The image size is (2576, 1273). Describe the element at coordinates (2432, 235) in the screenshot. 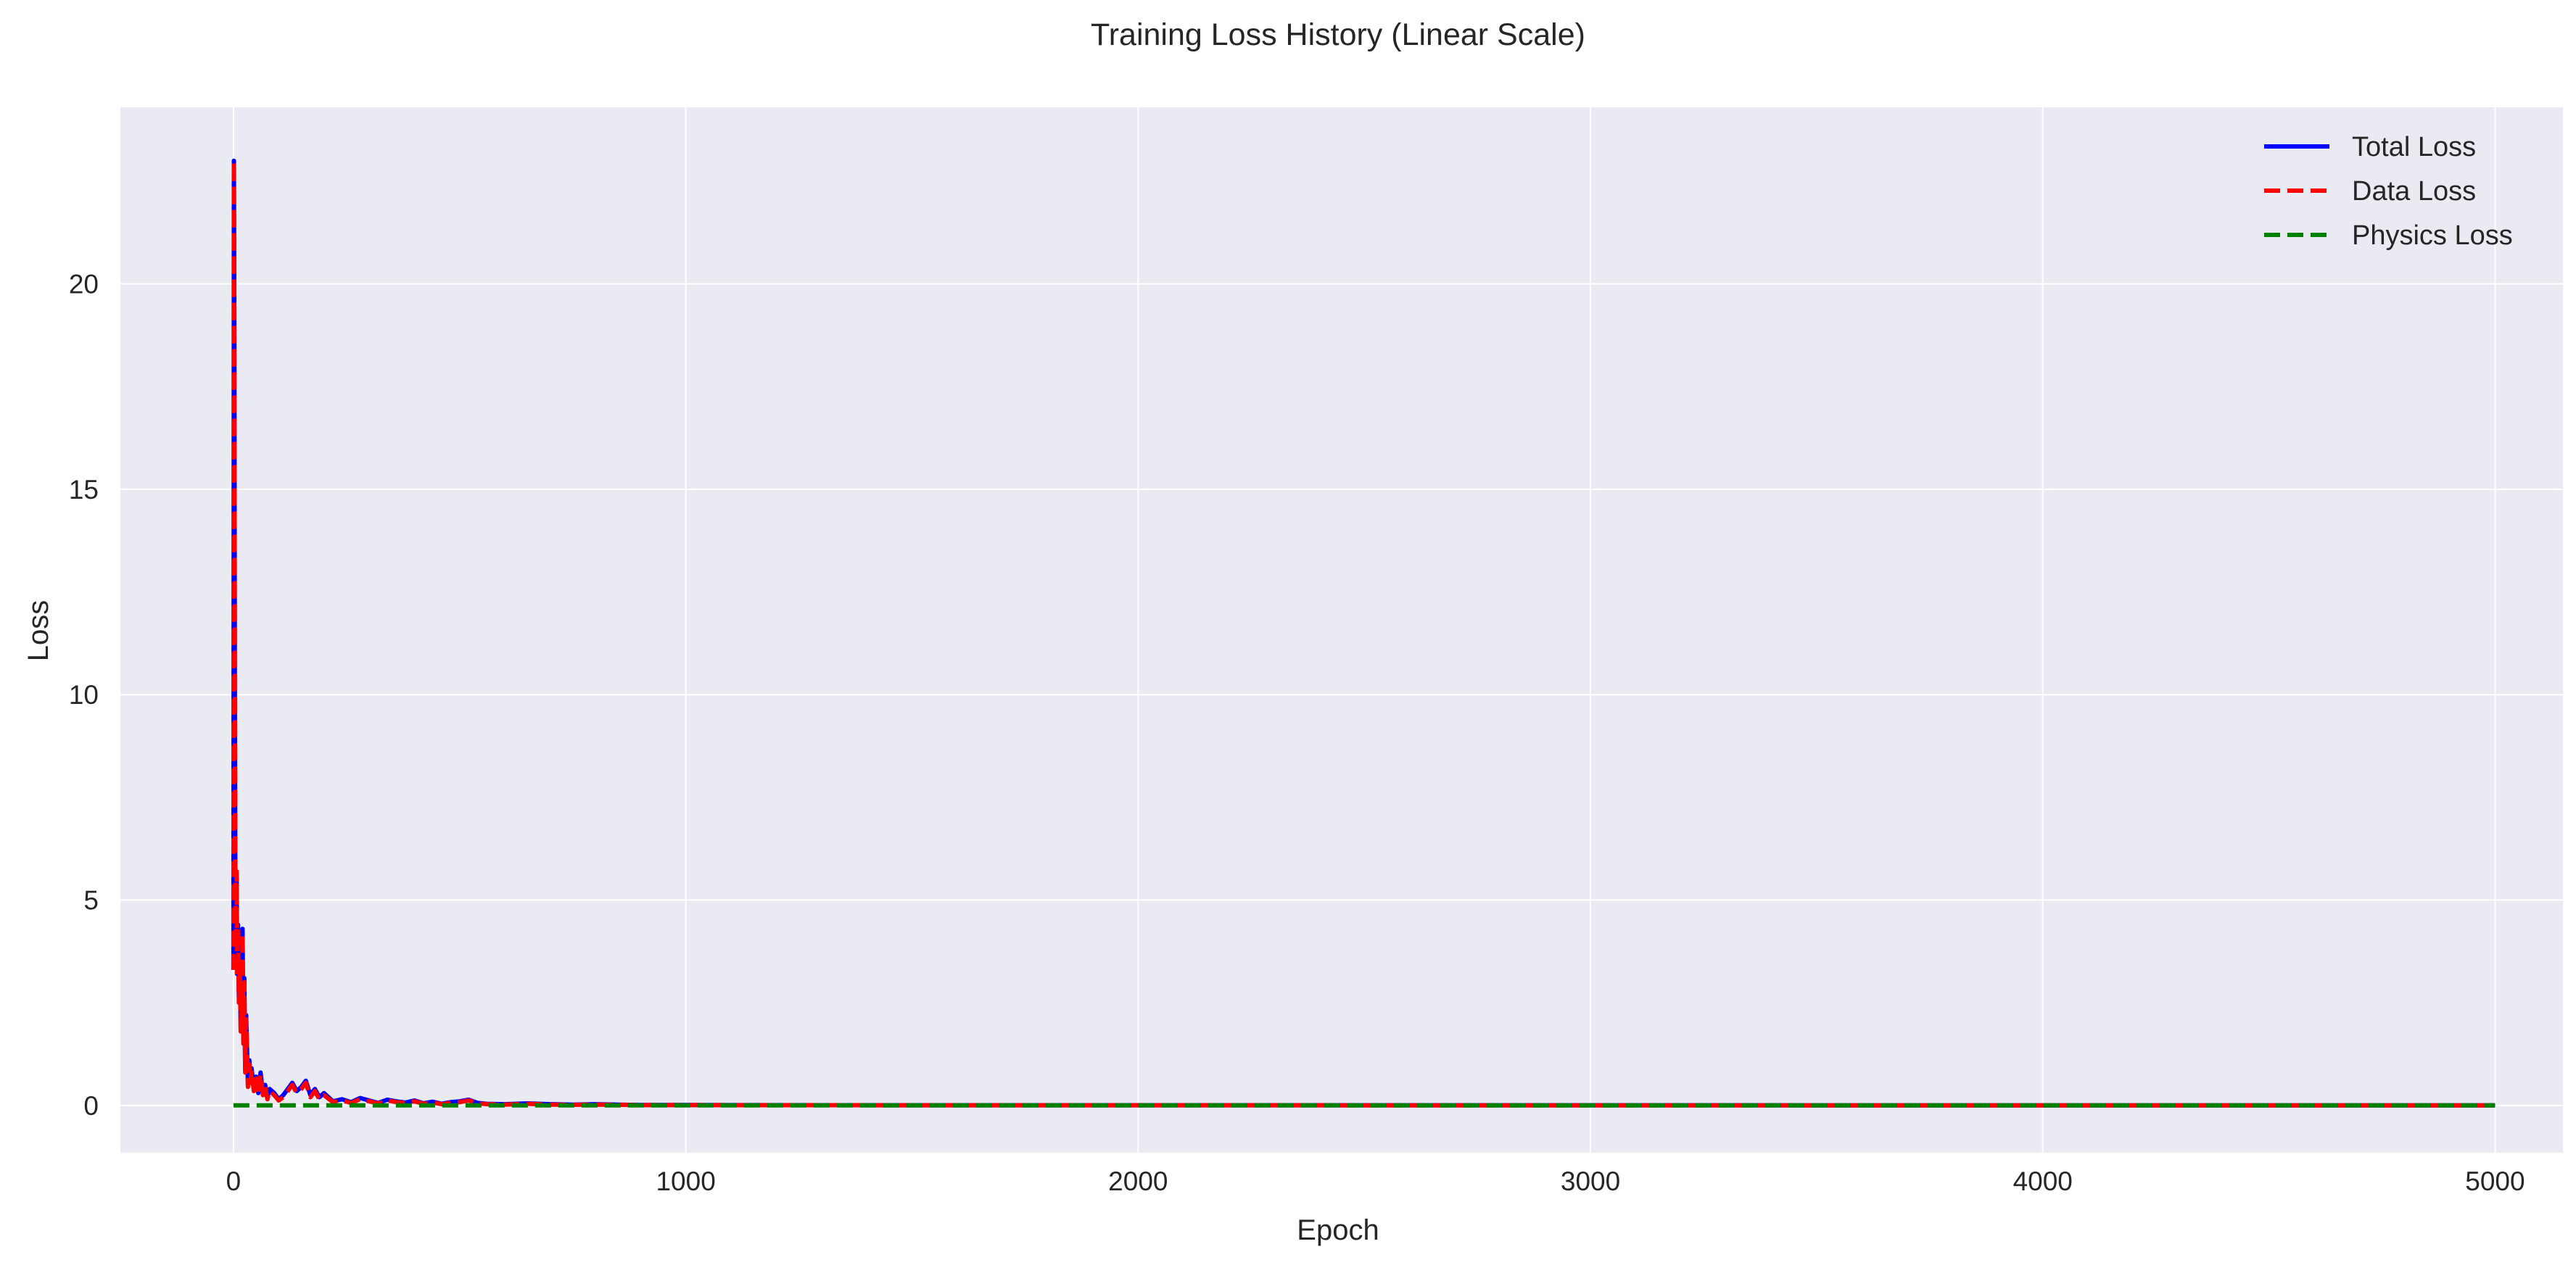

I see `legend-label: Physics Loss` at that location.